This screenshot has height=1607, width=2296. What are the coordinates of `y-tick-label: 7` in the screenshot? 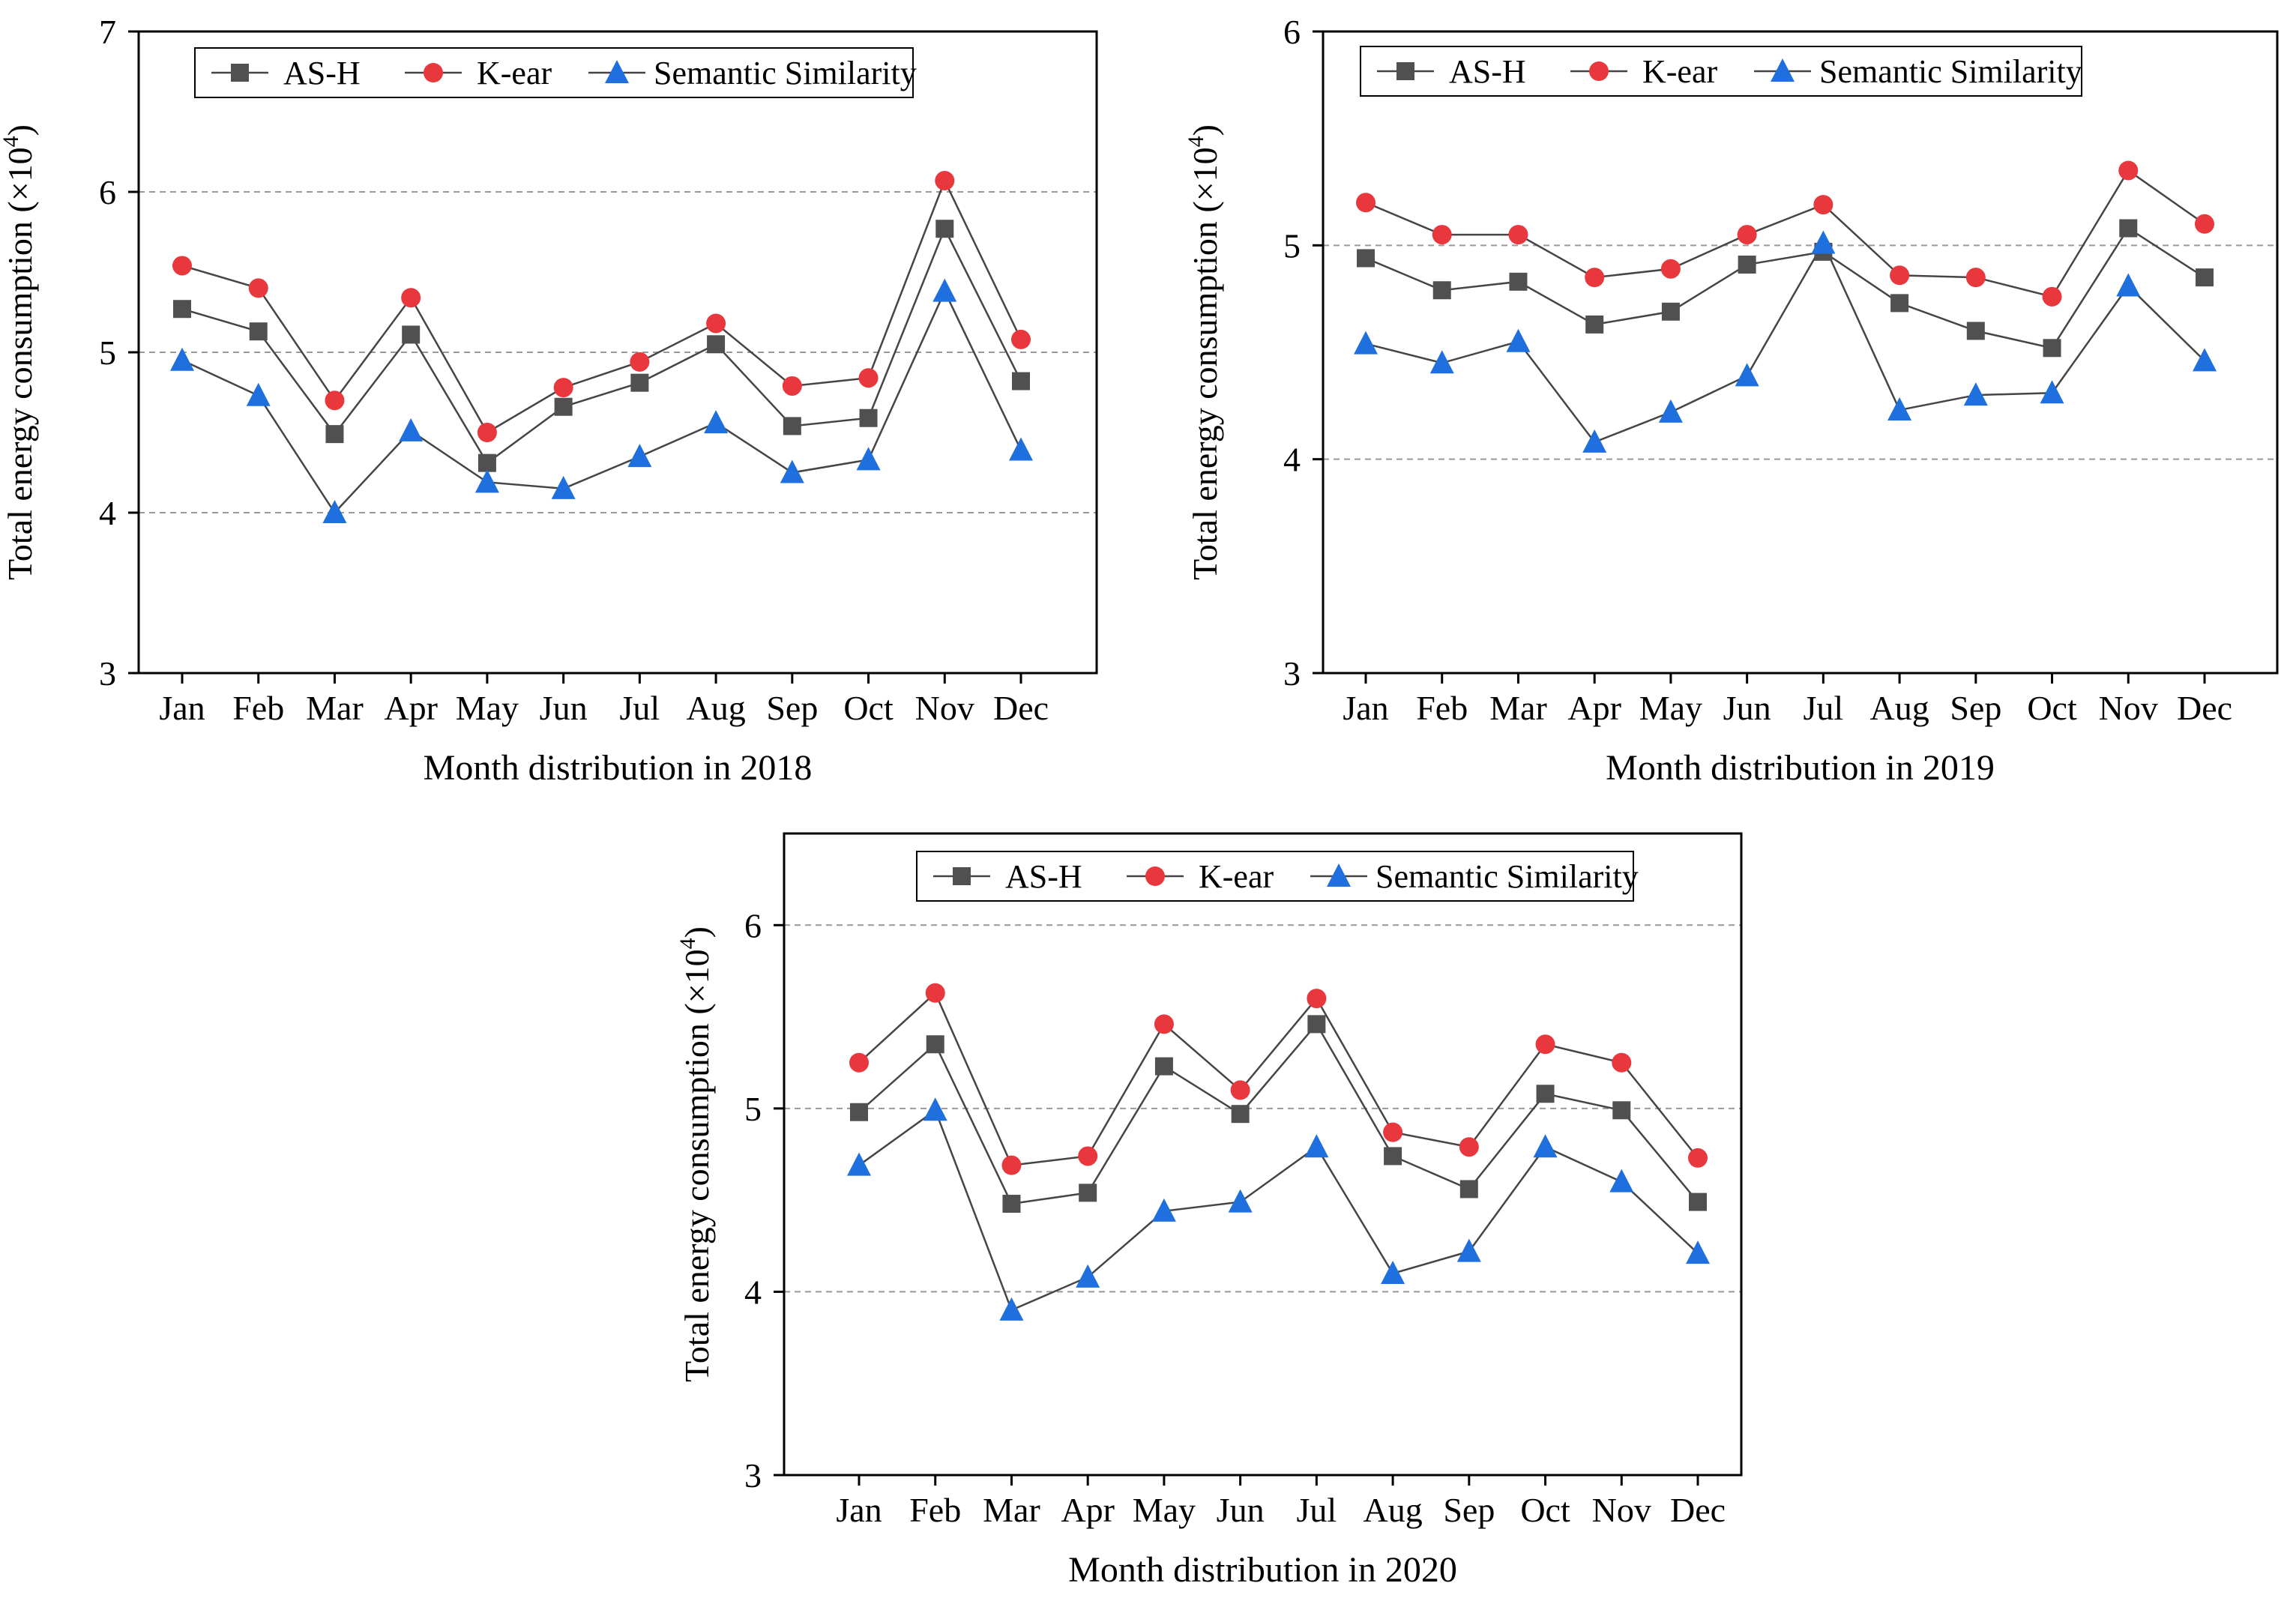 It's located at (108, 32).